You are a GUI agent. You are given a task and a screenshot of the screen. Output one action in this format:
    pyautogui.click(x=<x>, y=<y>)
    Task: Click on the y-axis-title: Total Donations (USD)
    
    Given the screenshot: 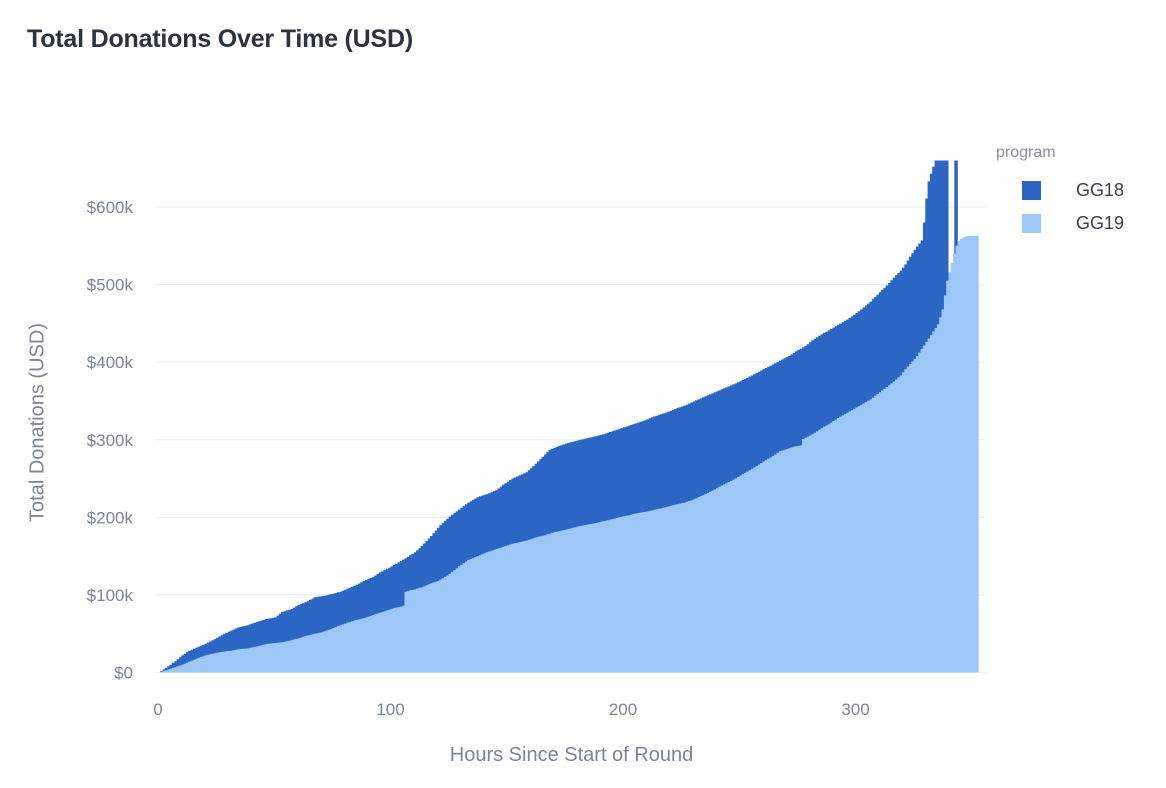 What is the action you would take?
    pyautogui.click(x=37, y=422)
    